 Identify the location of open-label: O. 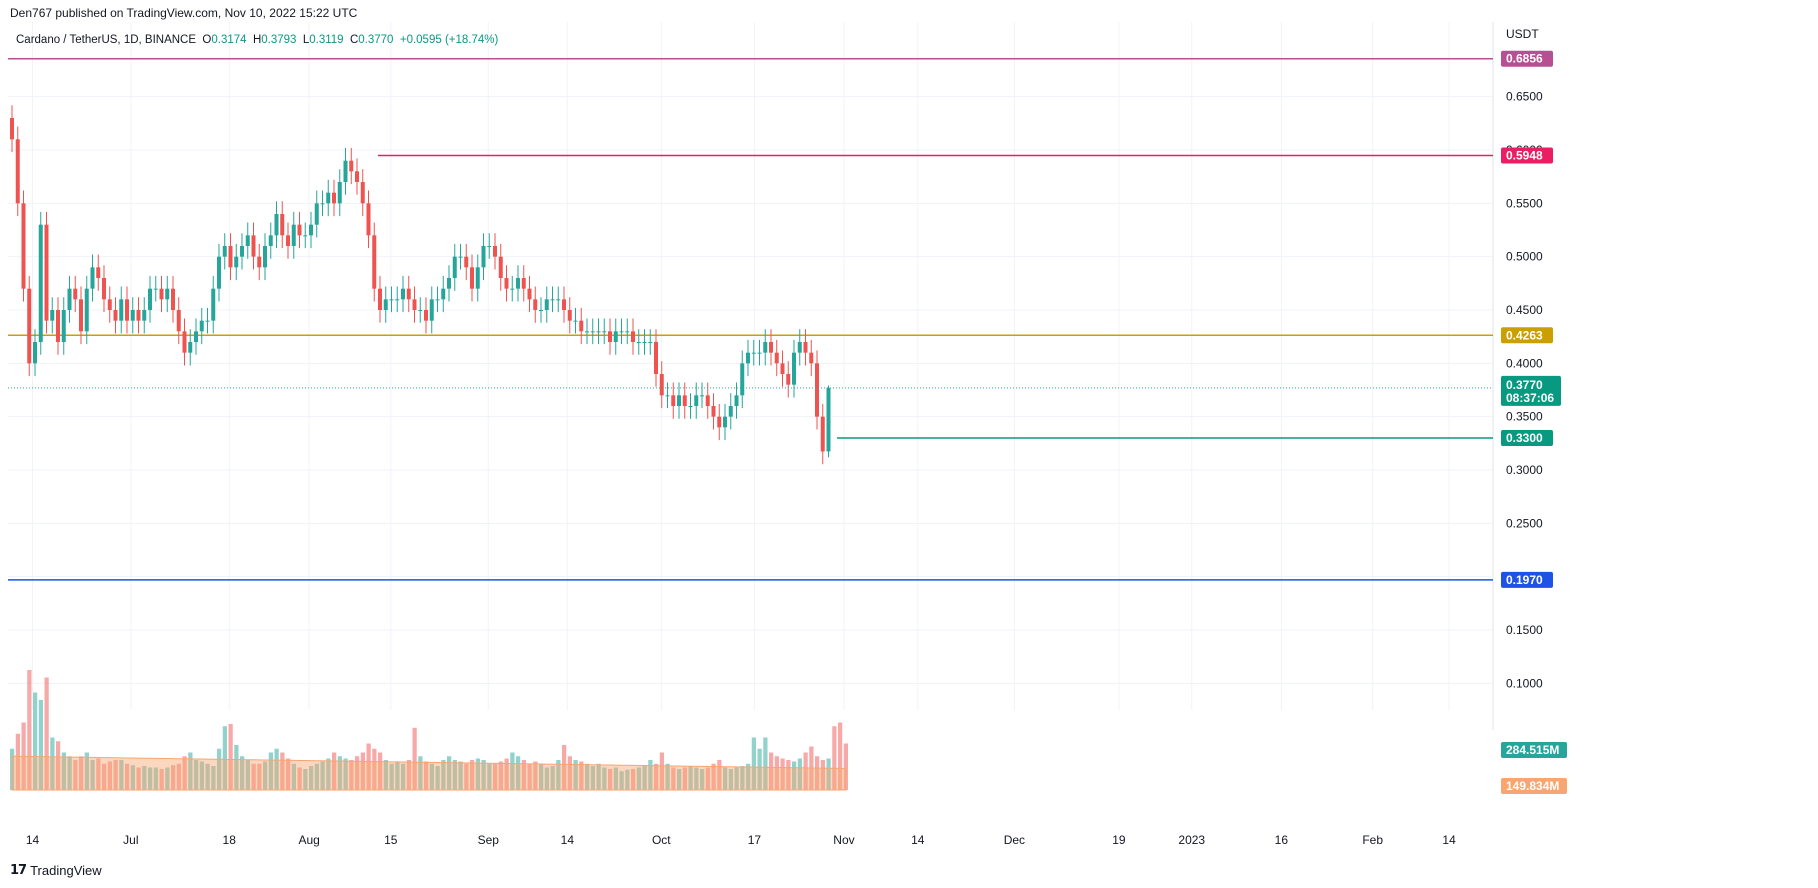
(207, 40).